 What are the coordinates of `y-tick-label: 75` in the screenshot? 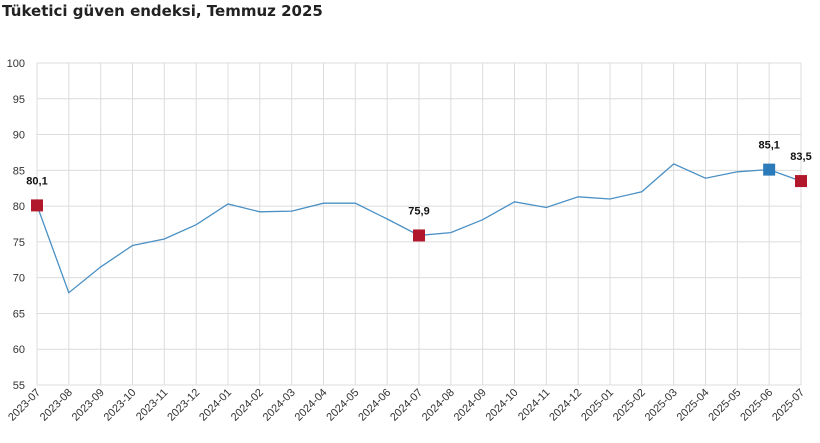 It's located at (19, 243).